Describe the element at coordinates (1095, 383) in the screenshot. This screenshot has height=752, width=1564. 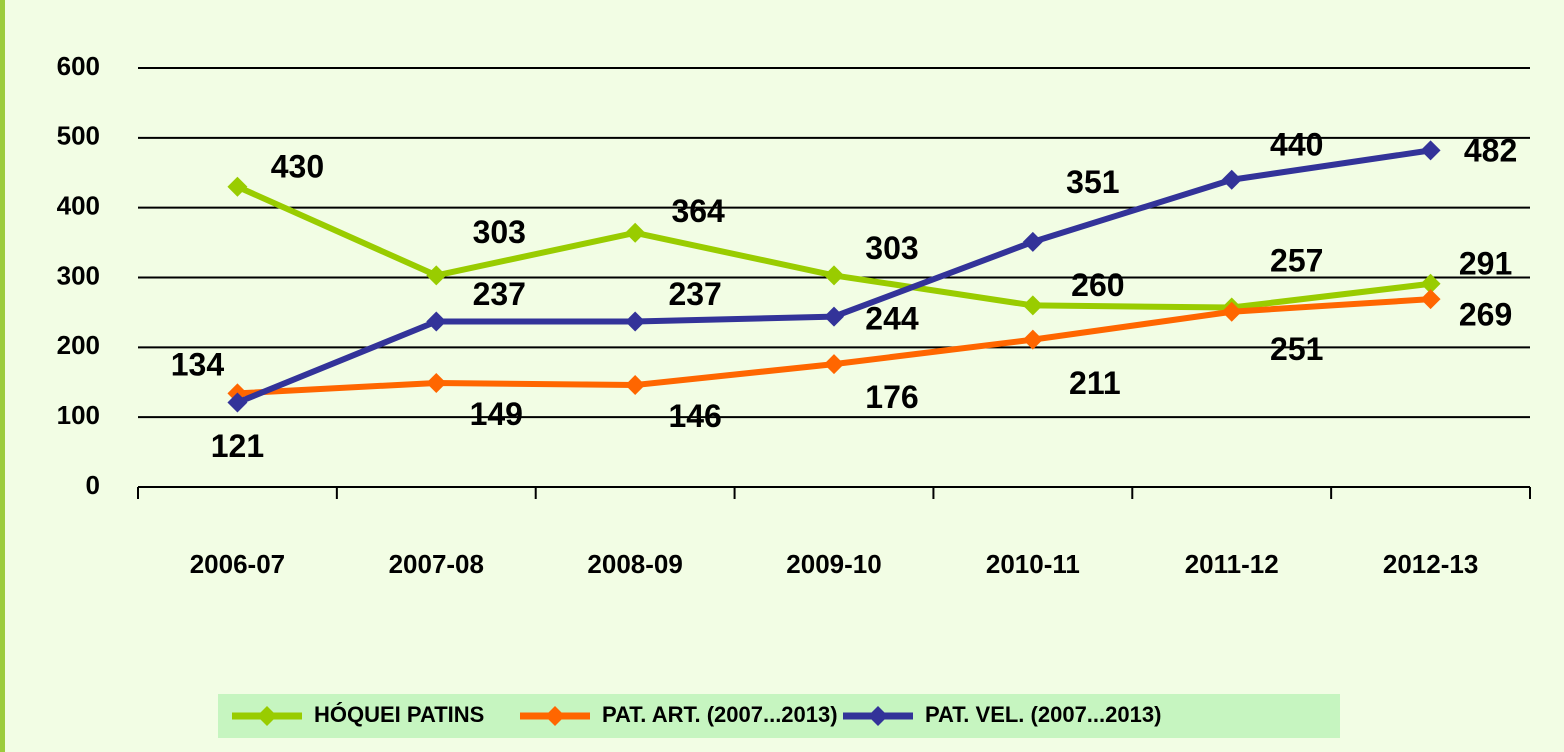
I see `data-label: 211` at that location.